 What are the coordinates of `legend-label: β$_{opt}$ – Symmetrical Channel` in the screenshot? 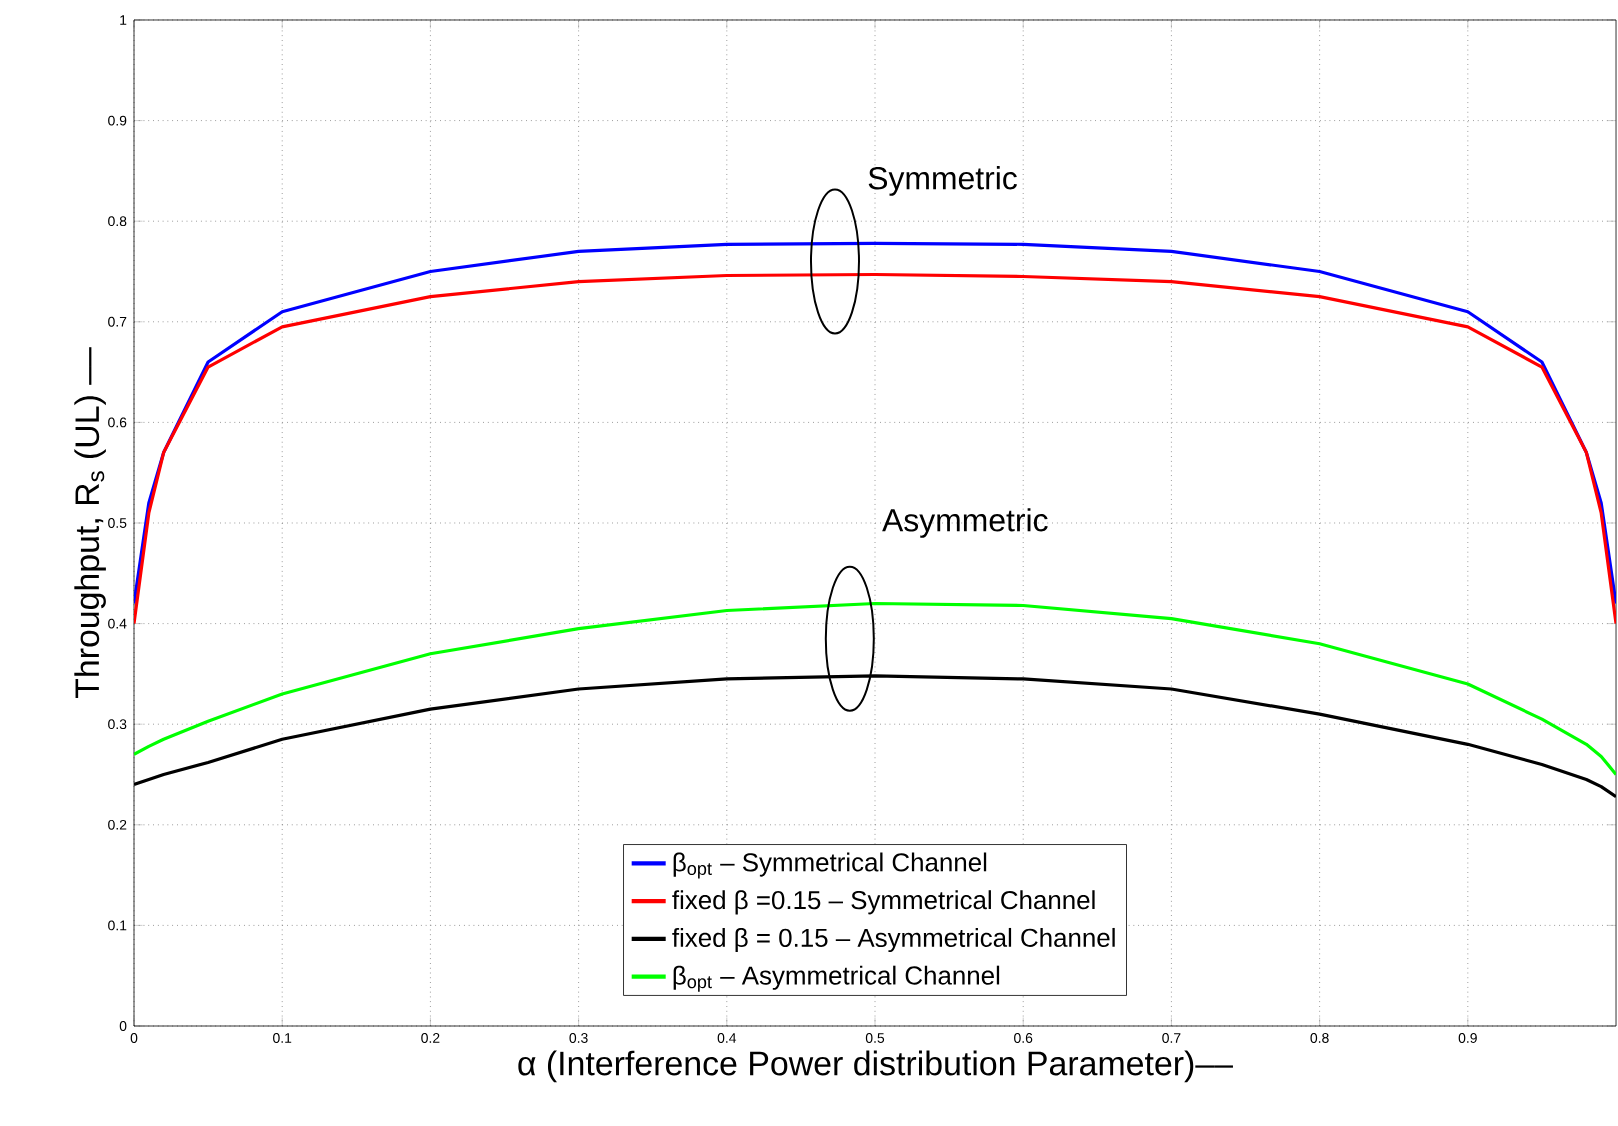 It's located at (830, 865).